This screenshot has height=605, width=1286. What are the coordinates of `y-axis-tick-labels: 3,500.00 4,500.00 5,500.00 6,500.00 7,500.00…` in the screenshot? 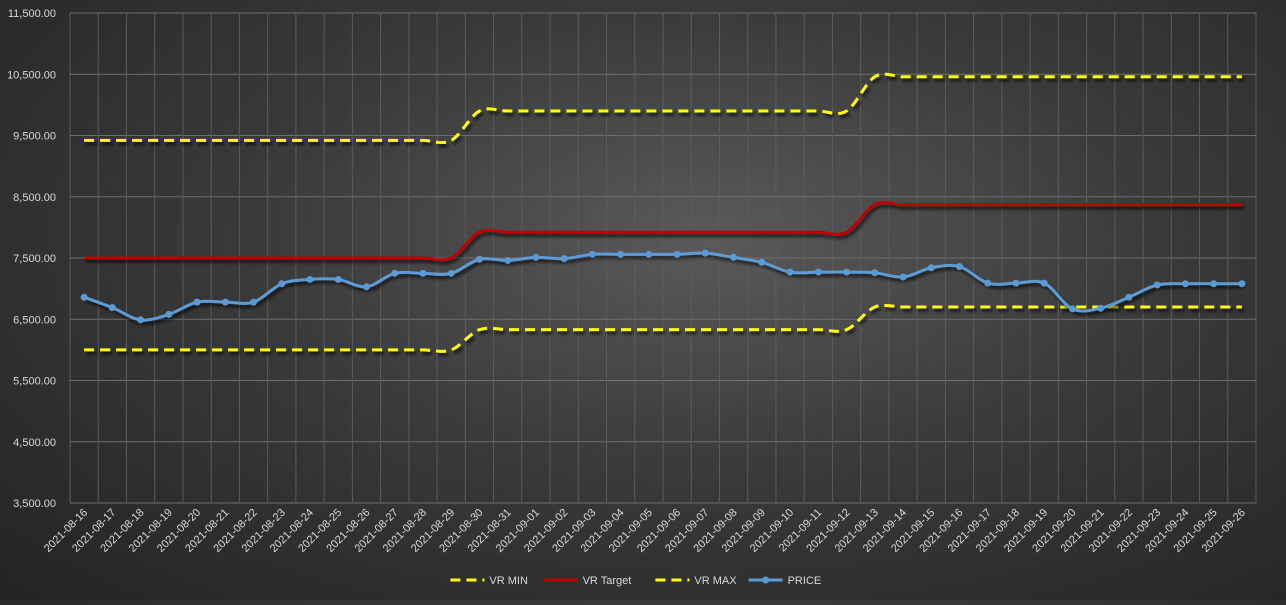 It's located at (31, 259).